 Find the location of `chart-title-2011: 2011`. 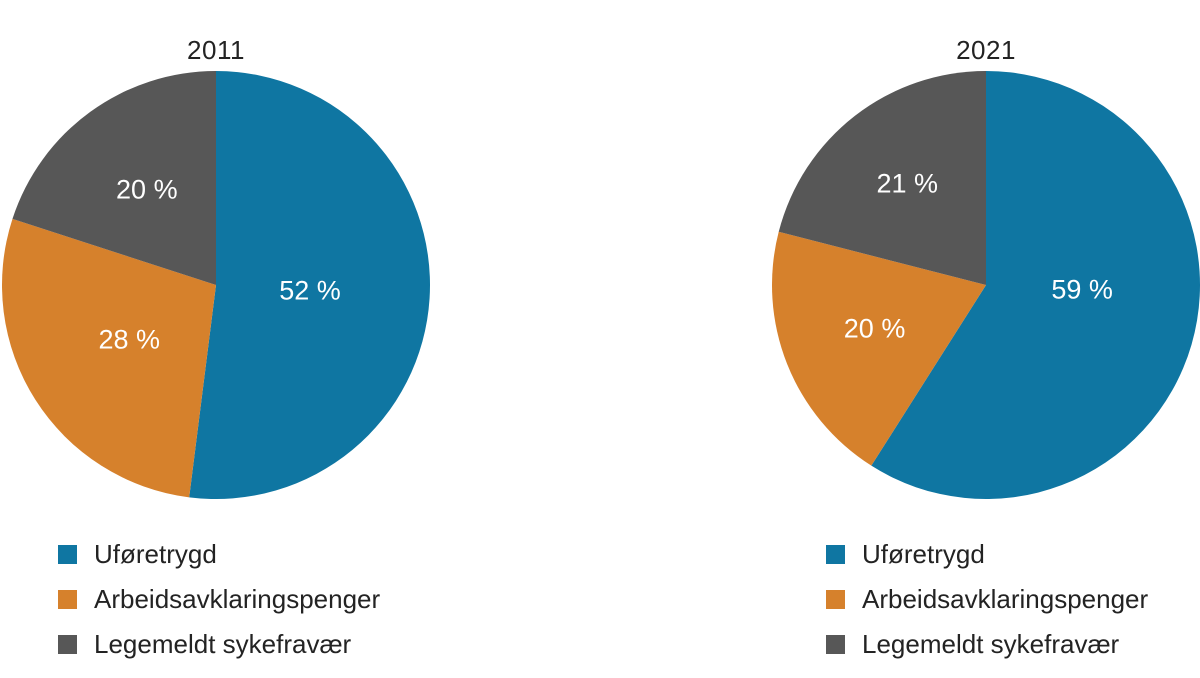

chart-title-2011: 2011 is located at coordinates (216, 49).